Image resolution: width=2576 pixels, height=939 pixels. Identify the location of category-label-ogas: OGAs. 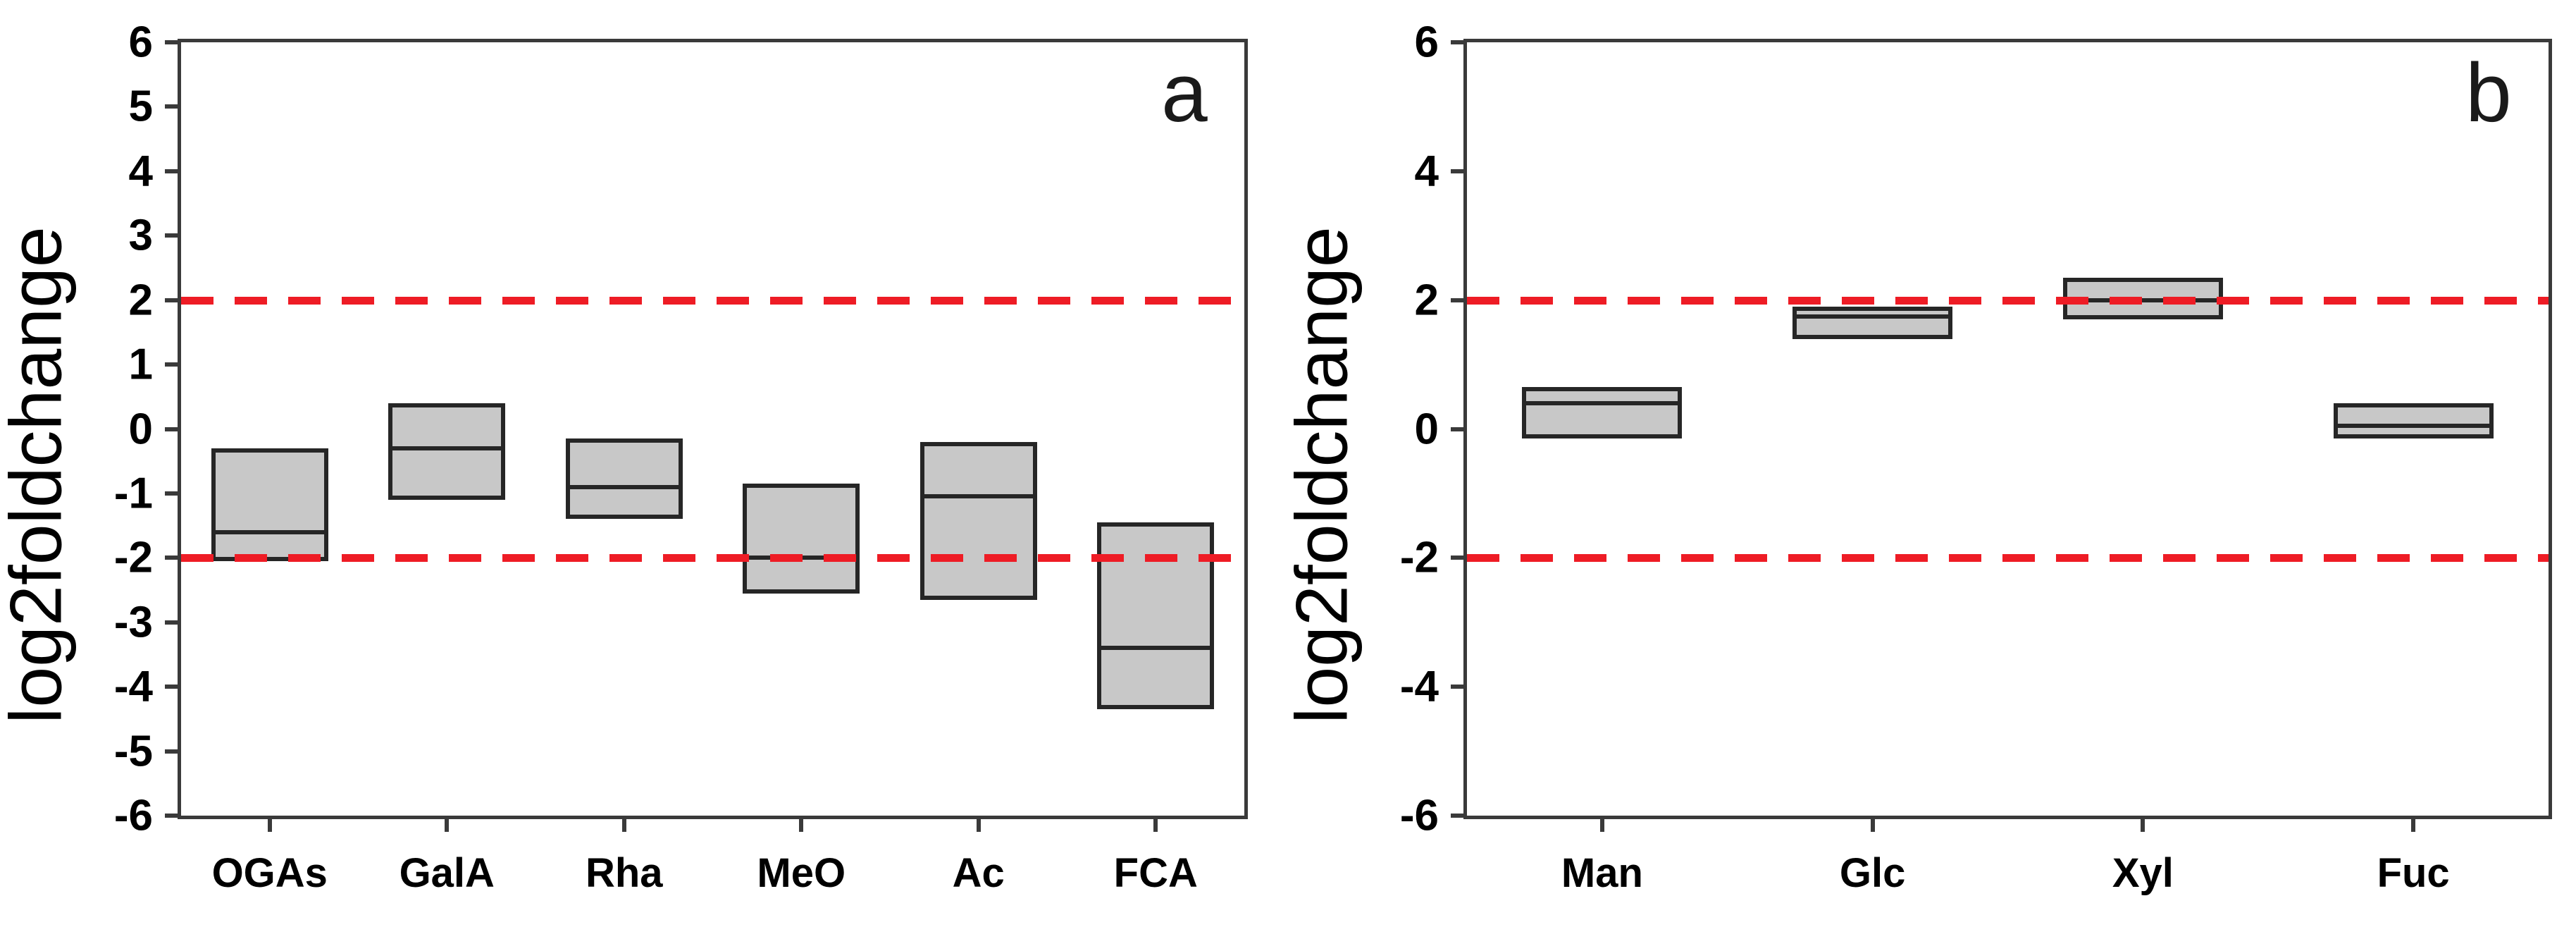
(269, 873).